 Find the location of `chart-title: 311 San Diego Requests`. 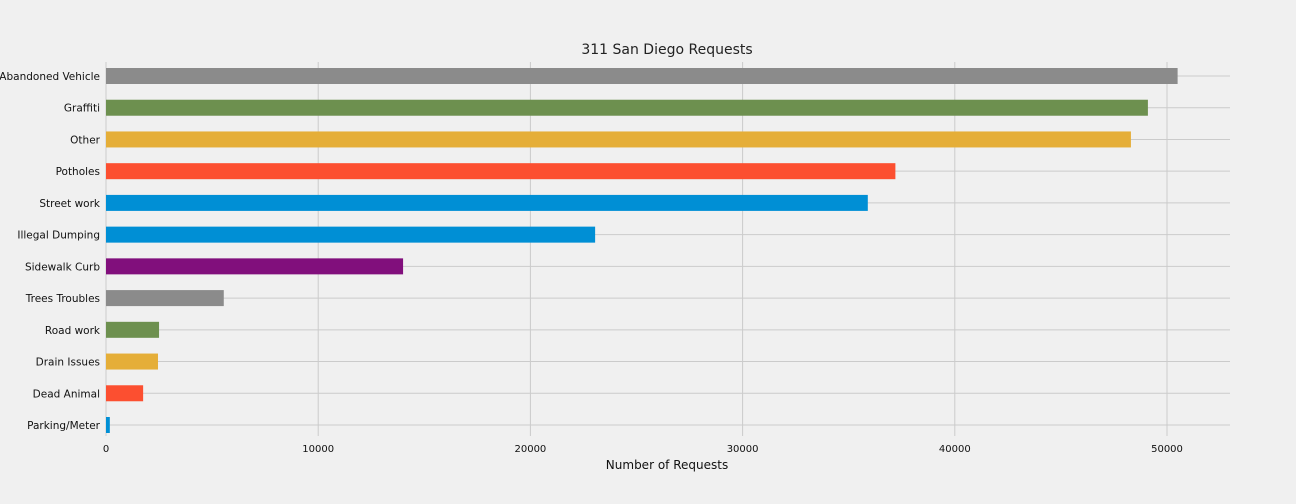

chart-title: 311 San Diego Requests is located at coordinates (666, 50).